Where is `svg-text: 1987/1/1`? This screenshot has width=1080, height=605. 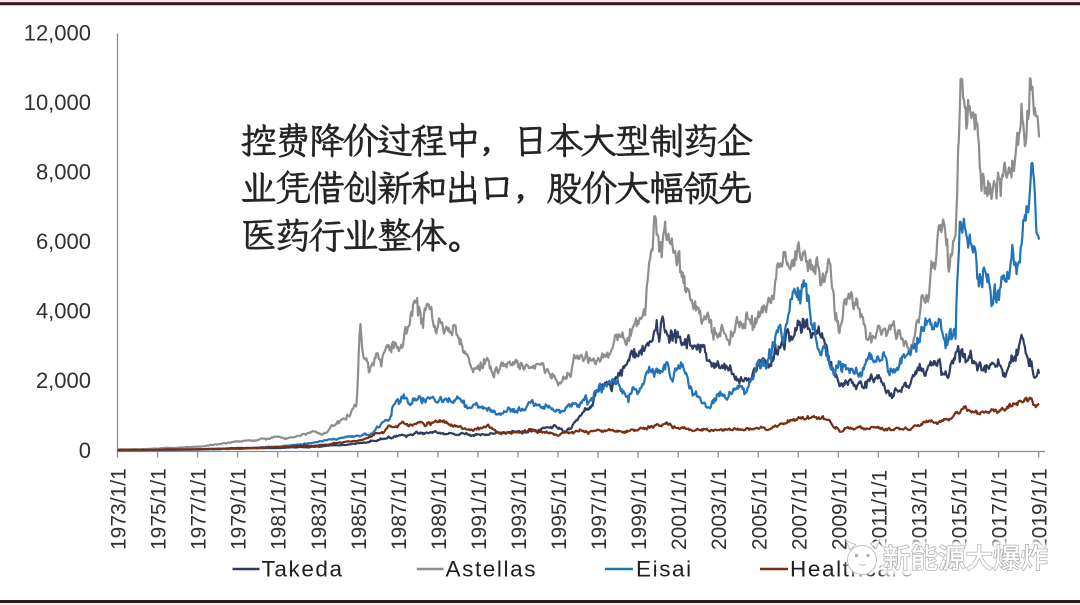 svg-text: 1987/1/1 is located at coordinates (399, 509).